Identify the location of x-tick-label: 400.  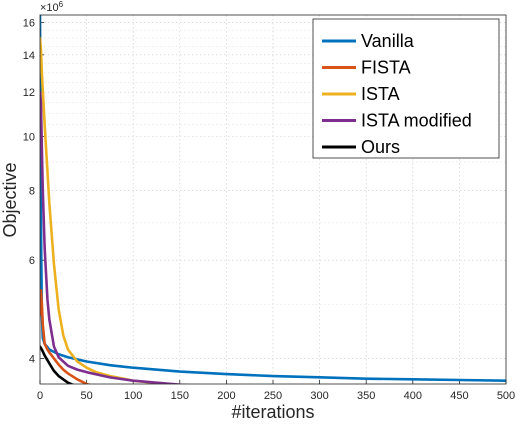
(413, 396).